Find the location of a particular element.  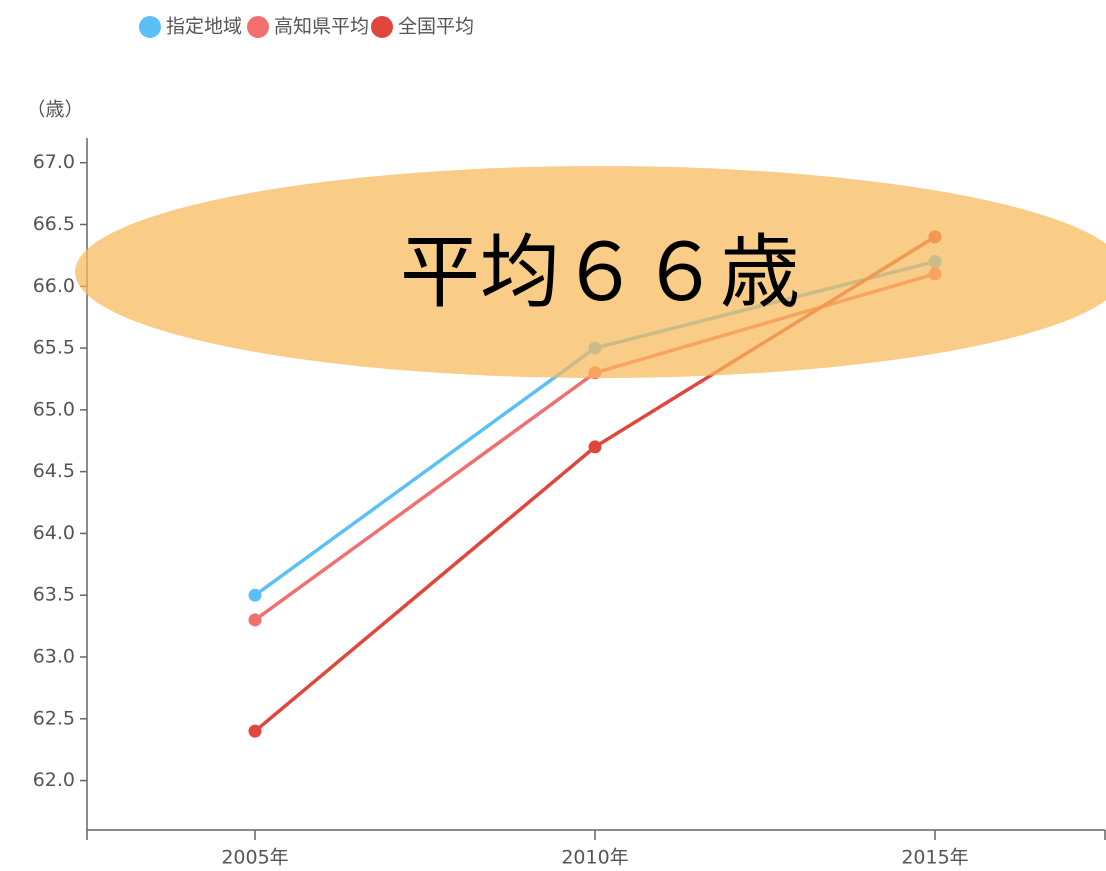

y-axis-label: （歳） is located at coordinates (54, 110).